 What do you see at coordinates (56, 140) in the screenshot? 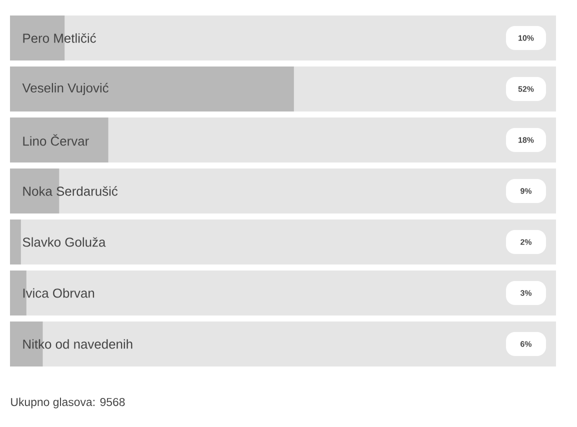
I see `y-tick-label: Lino Červar` at bounding box center [56, 140].